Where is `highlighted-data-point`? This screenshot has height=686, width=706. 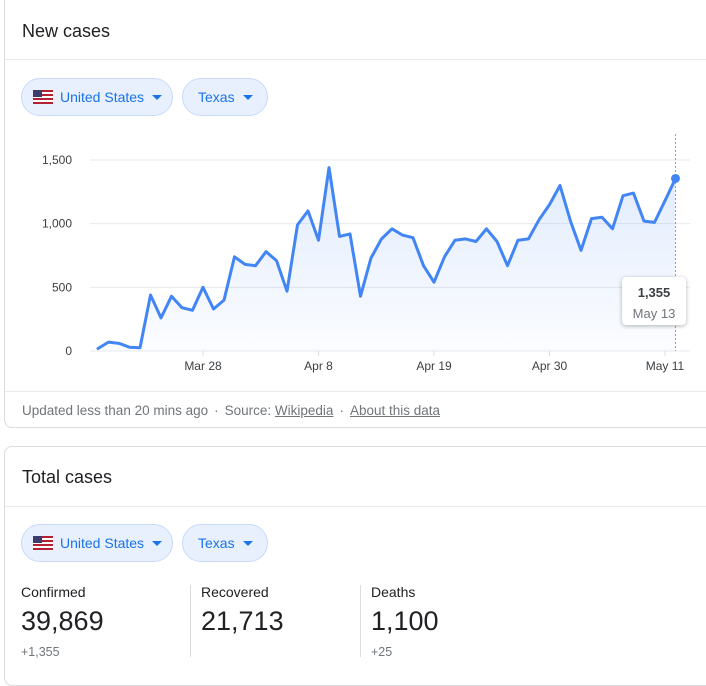
highlighted-data-point is located at coordinates (675, 178).